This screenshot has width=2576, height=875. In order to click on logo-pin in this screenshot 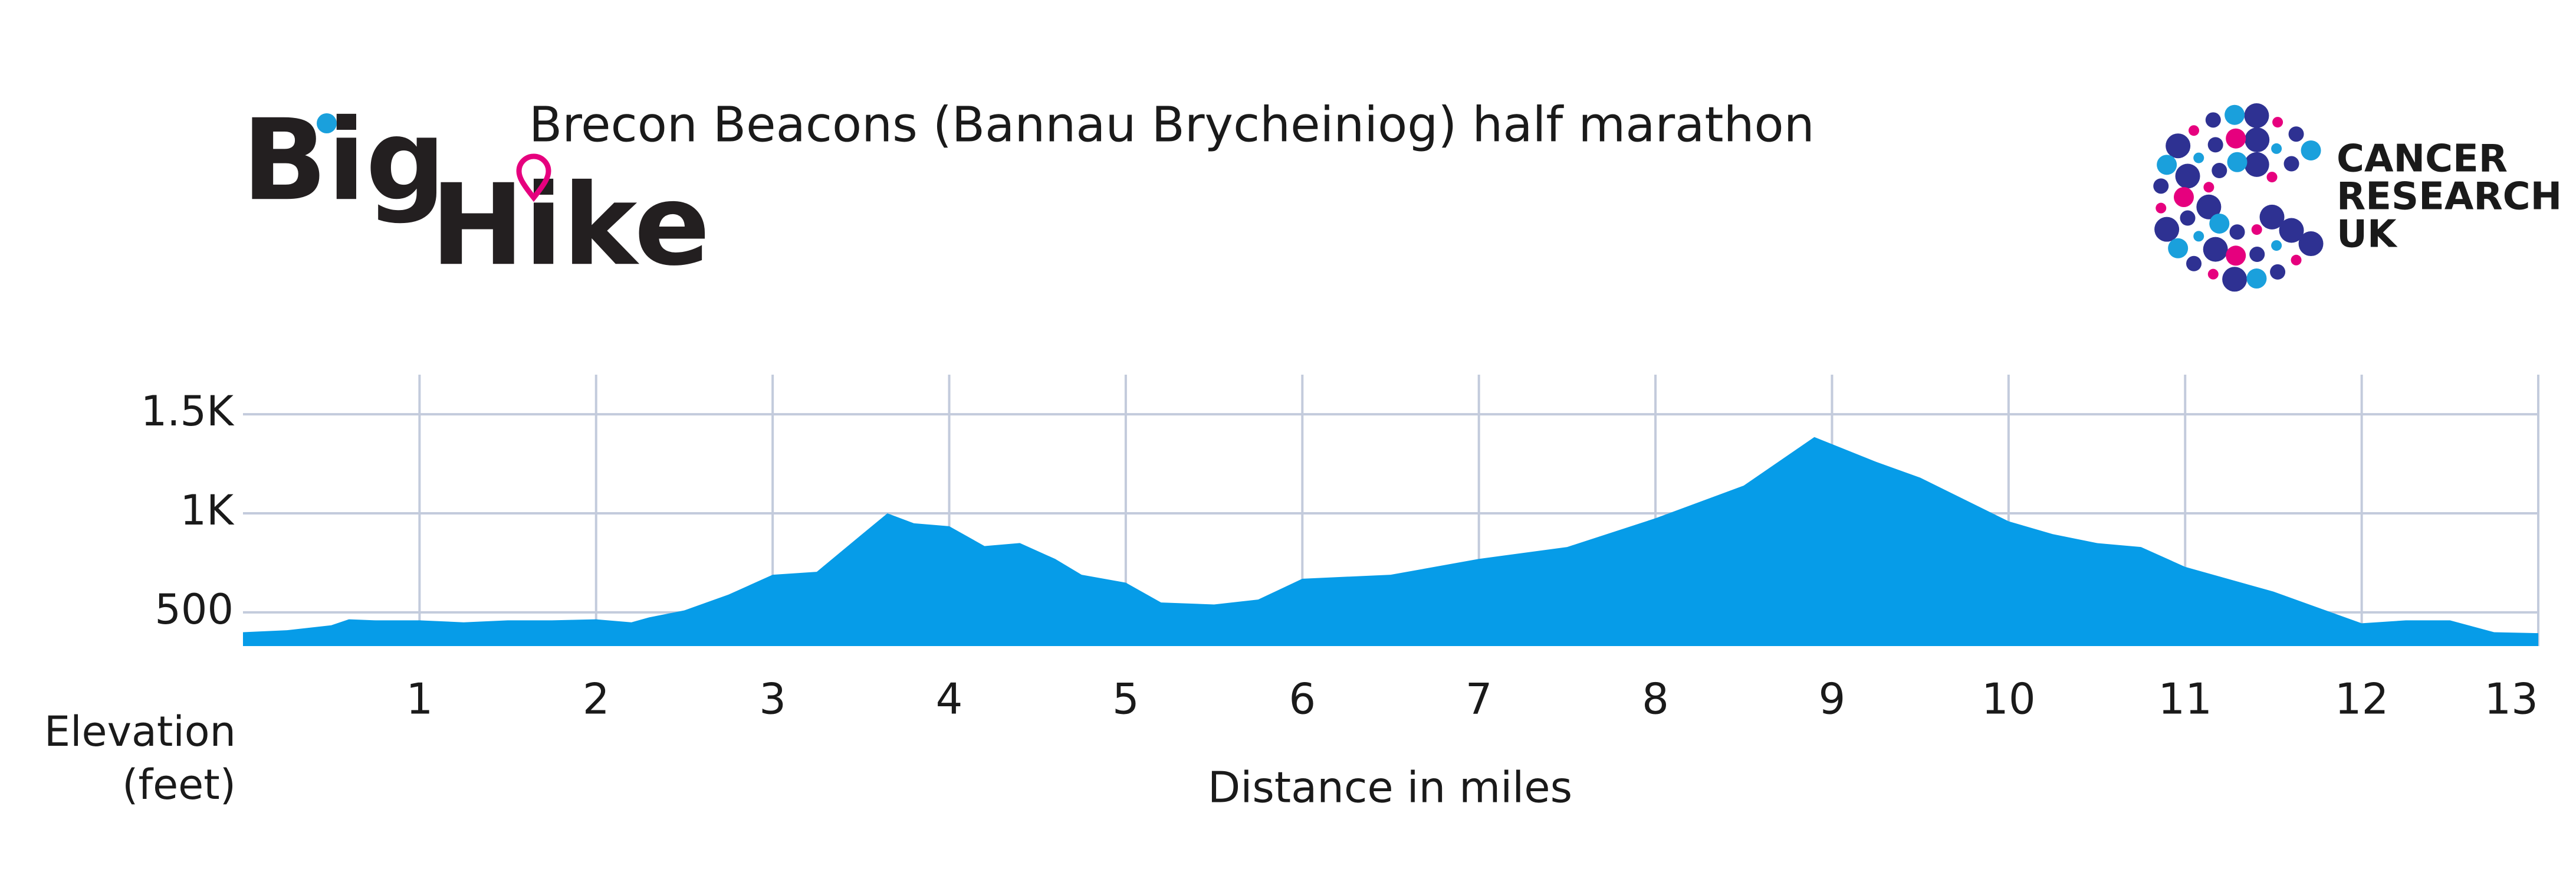, I will do `click(533, 177)`.